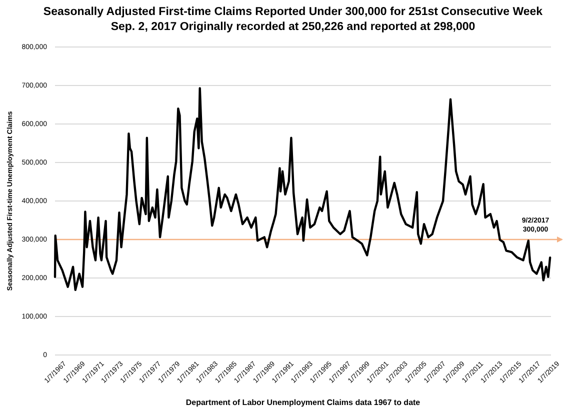 The width and height of the screenshot is (566, 411). What do you see at coordinates (303, 402) in the screenshot?
I see `x-axis-title: Department of Labor Unemployment Claims data 1967 to date` at bounding box center [303, 402].